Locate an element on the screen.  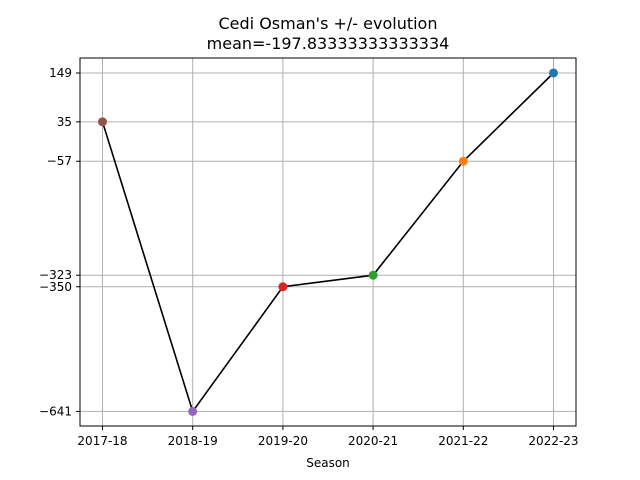
y-tick-label: 149 is located at coordinates (60, 73).